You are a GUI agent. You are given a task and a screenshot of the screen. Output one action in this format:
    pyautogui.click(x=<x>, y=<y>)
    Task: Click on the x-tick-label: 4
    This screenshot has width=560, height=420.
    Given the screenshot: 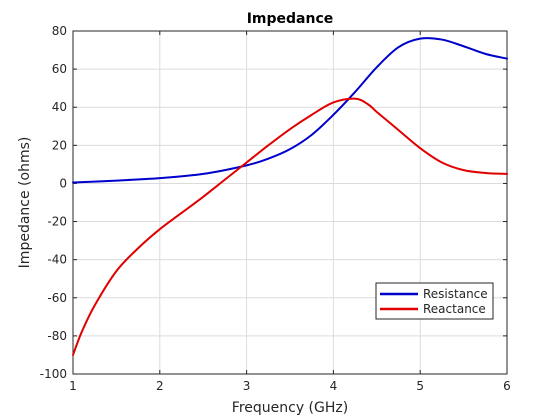 What is the action you would take?
    pyautogui.click(x=334, y=386)
    